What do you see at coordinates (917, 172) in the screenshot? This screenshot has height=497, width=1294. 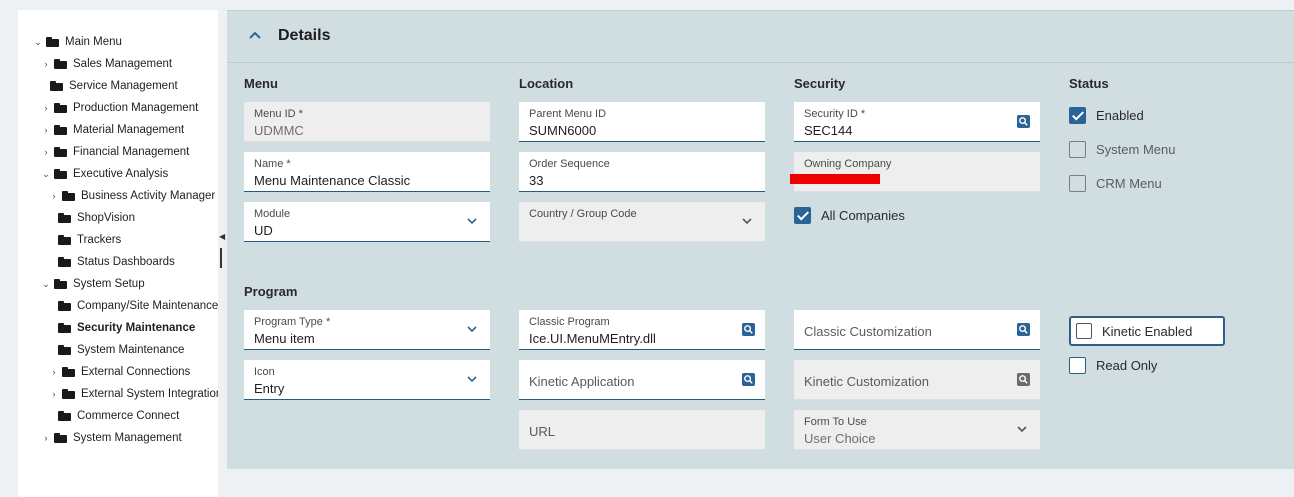 I see `owning-company-field: Owning Company` at bounding box center [917, 172].